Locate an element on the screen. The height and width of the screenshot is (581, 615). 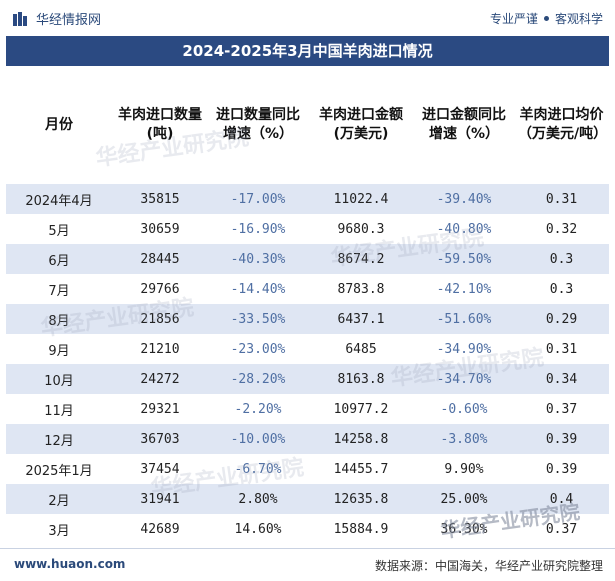
month-cell: 2024年4月 is located at coordinates (59, 199).